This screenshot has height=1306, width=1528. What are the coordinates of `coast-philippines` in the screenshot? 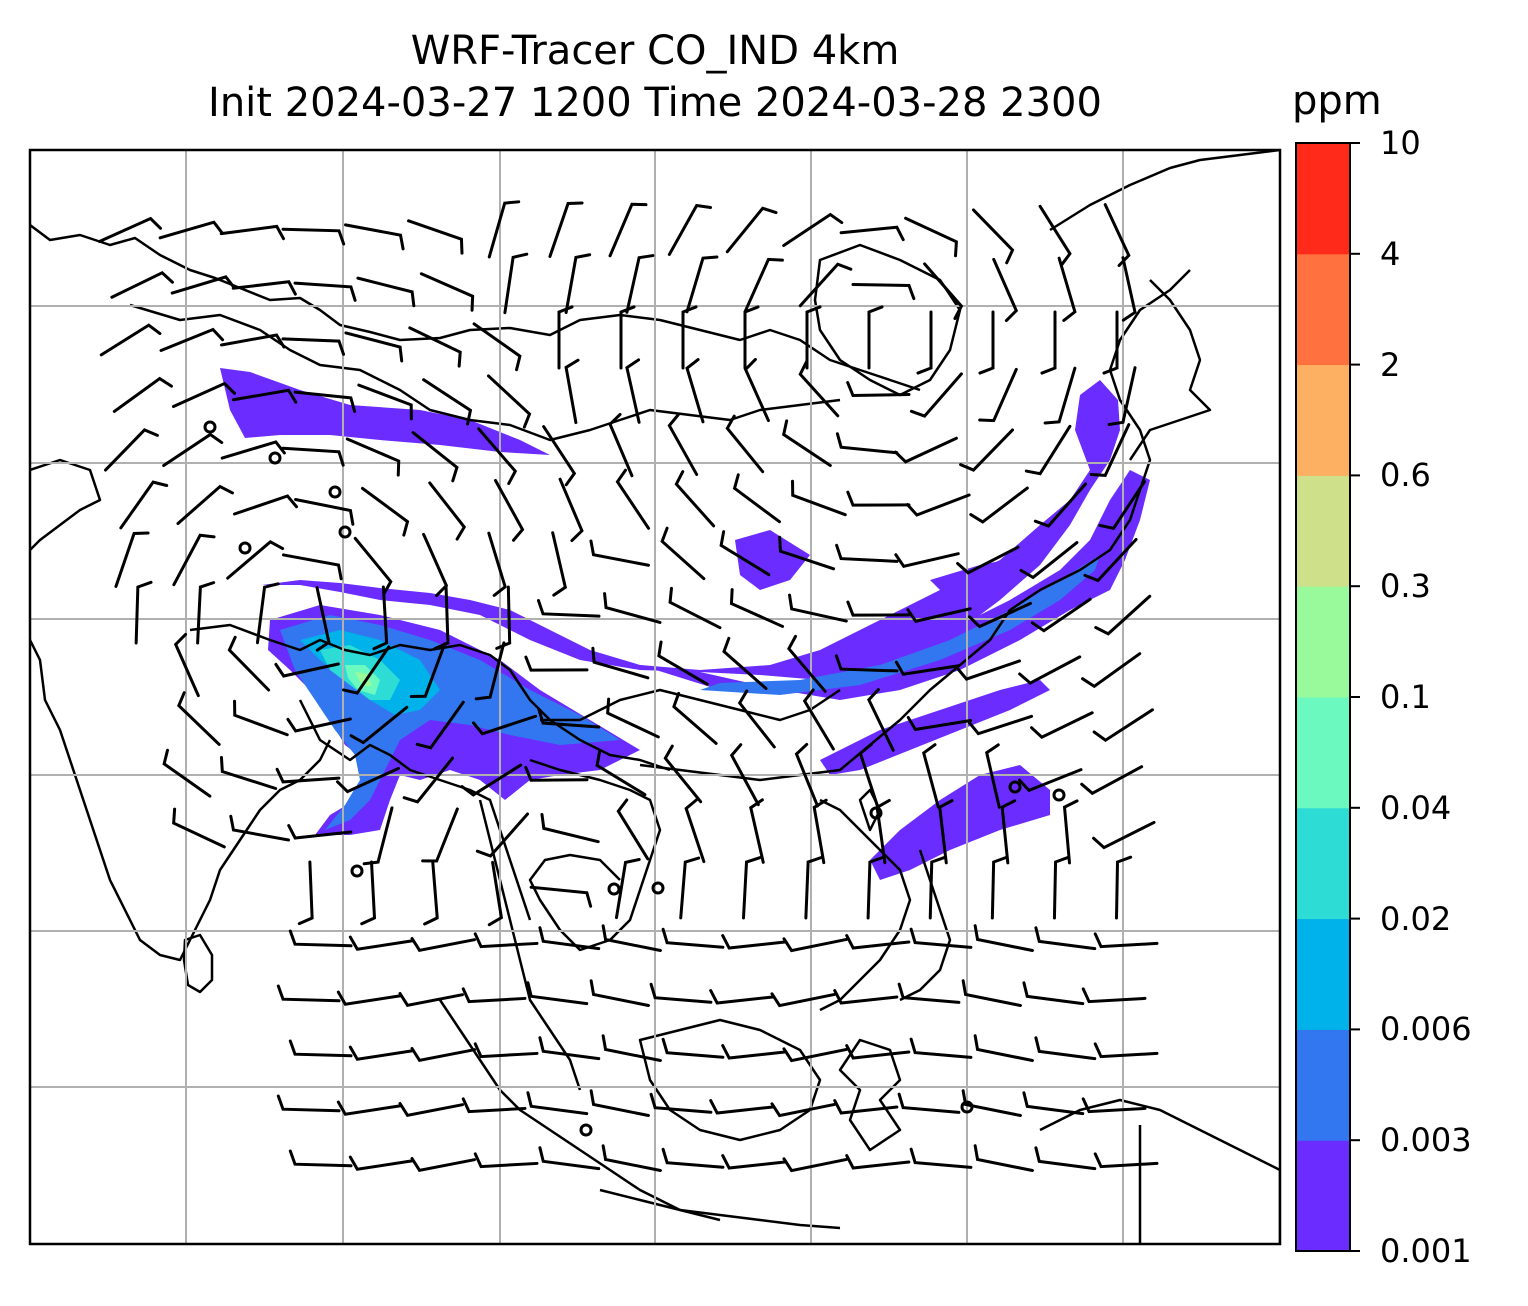 It's located at (925, 925).